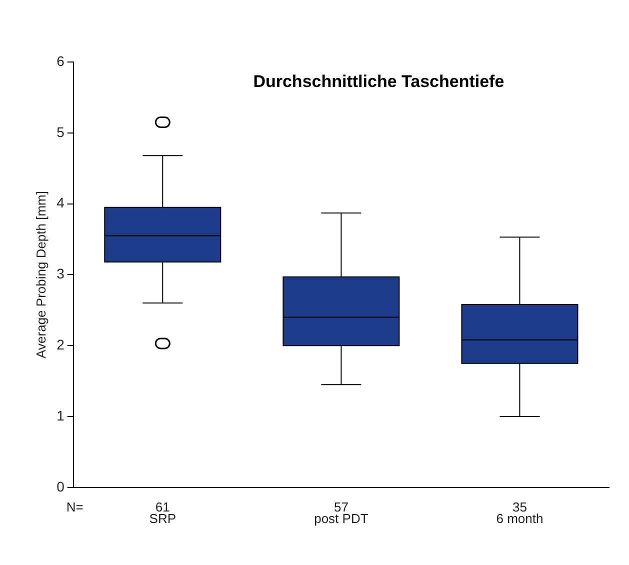  Describe the element at coordinates (60, 274) in the screenshot. I see `y-tick-label: 3` at that location.